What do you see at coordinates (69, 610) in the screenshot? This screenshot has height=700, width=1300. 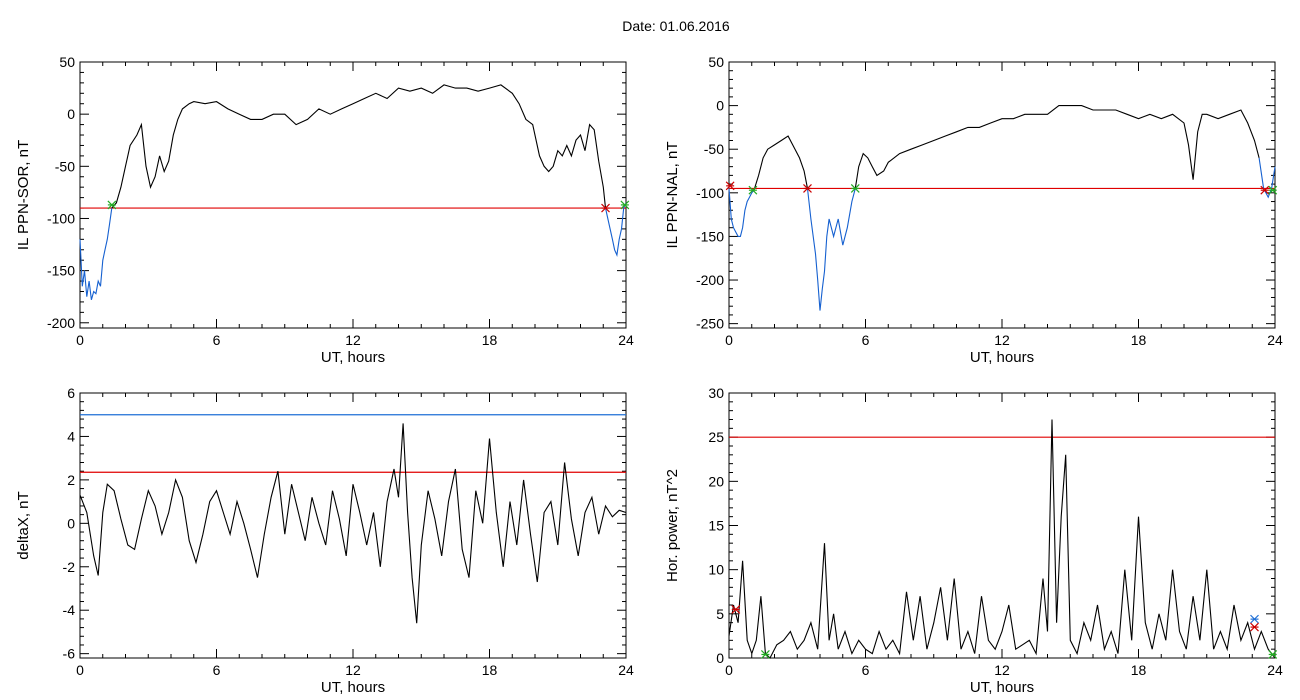 I see `y-tick-label: -4` at bounding box center [69, 610].